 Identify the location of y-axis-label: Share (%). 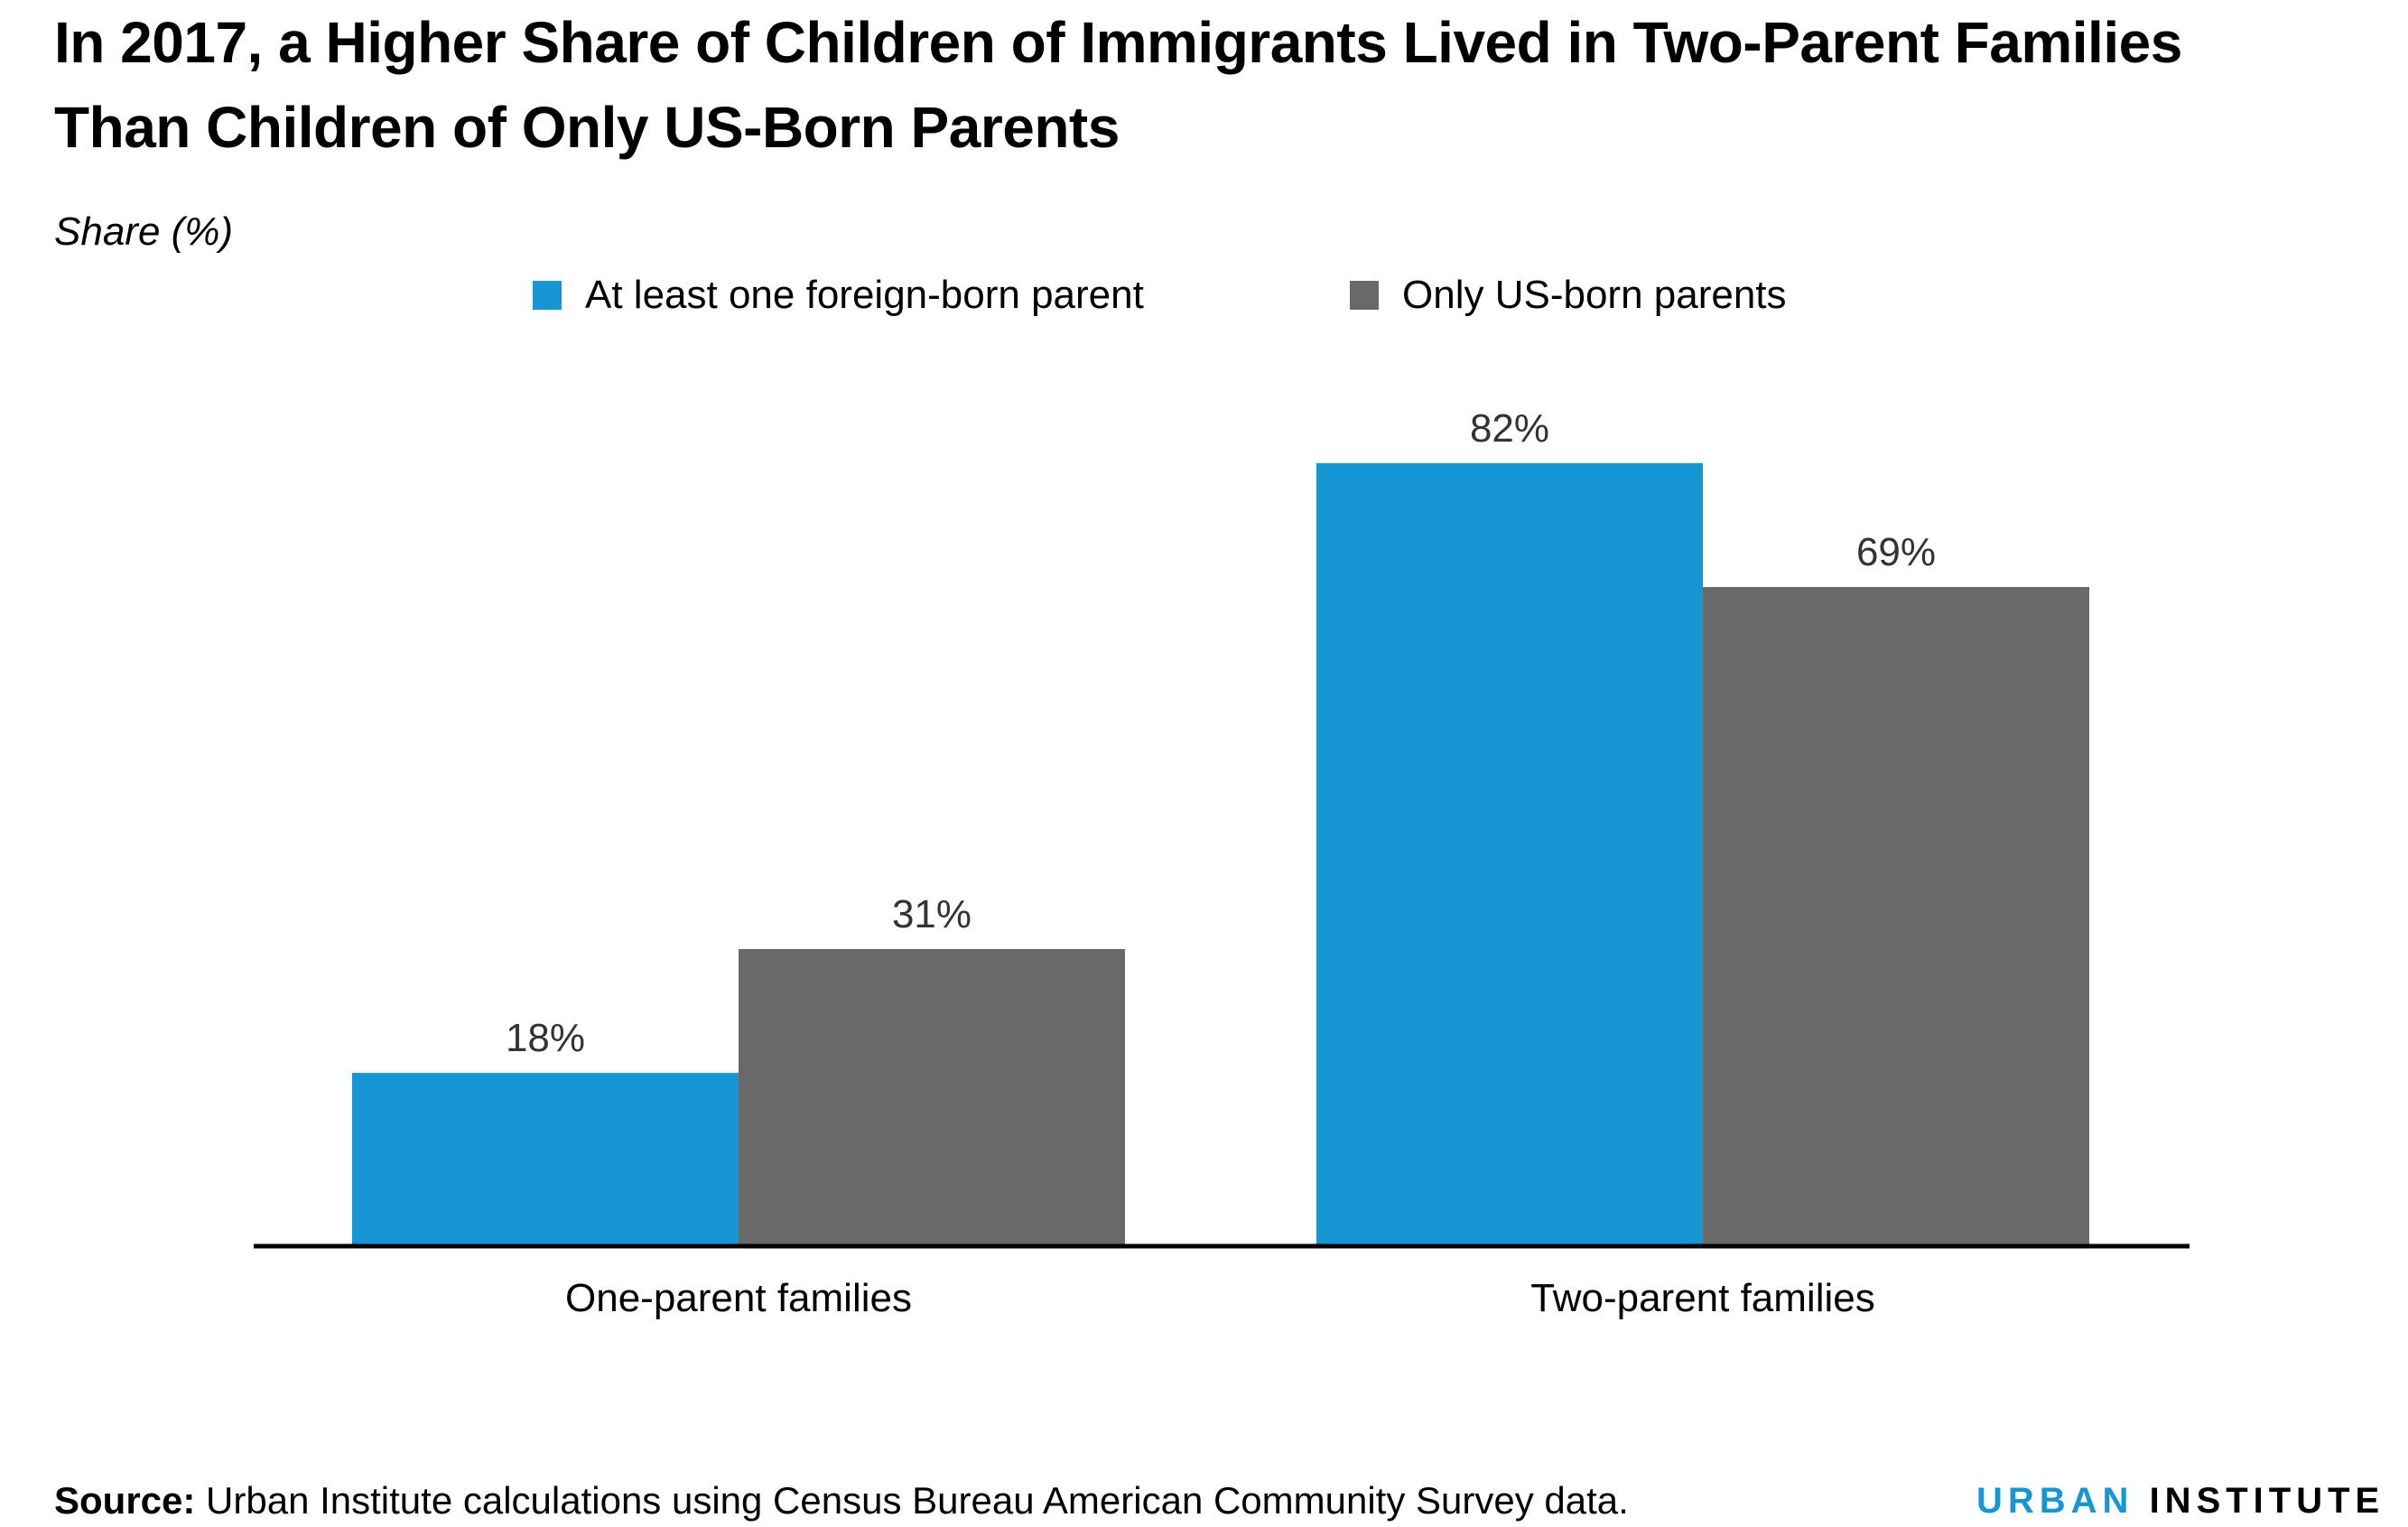
(144, 232).